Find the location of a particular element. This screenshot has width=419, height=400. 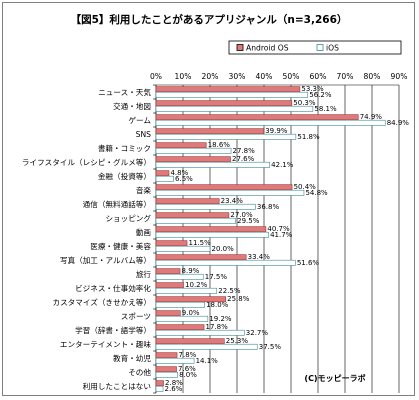

value-label-ios: 51.6% is located at coordinates (308, 263).